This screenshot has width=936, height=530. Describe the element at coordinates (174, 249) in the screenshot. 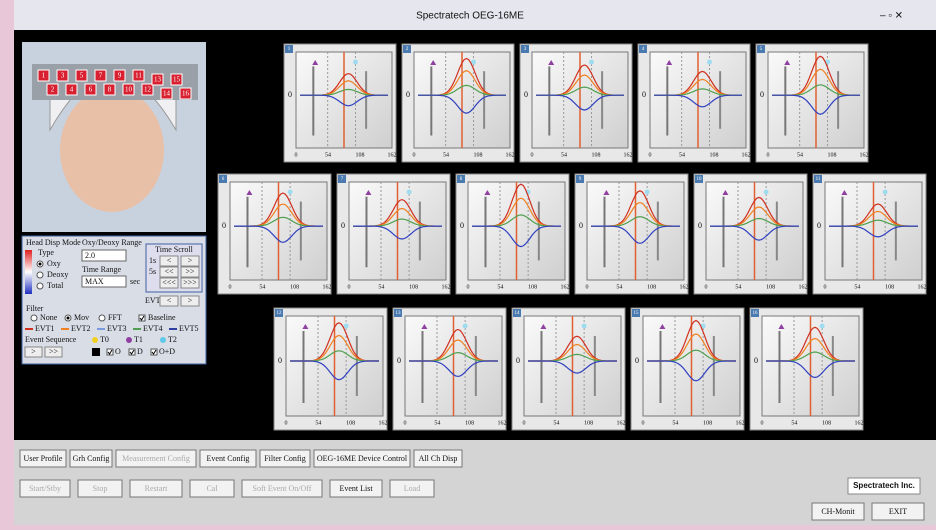

I see `label: Time Scroll` at that location.